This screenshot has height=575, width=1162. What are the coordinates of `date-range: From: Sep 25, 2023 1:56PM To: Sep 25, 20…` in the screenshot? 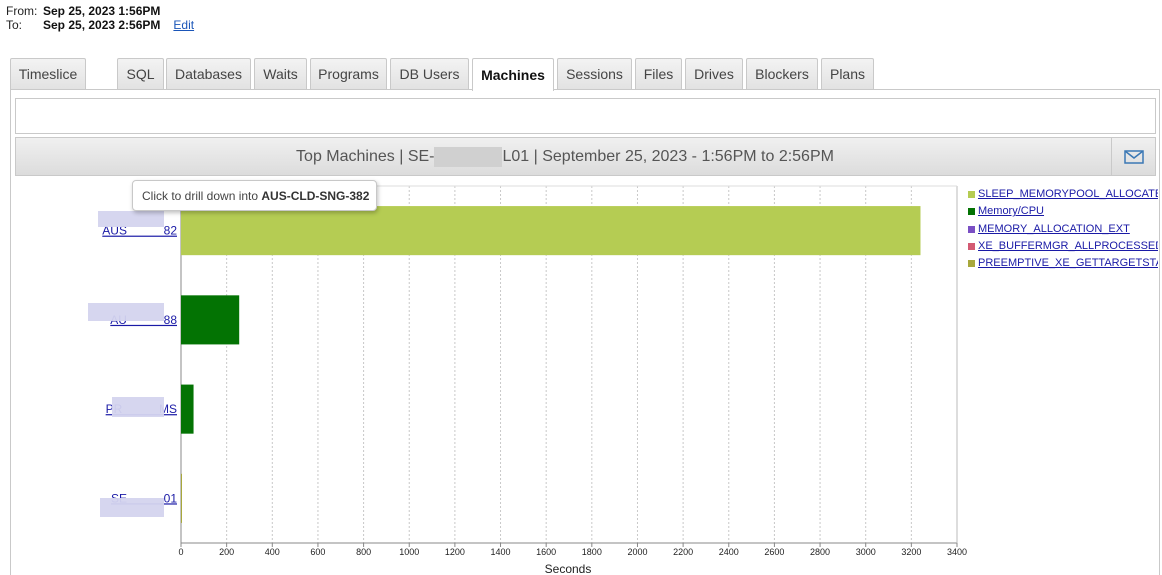 It's located at (100, 18).